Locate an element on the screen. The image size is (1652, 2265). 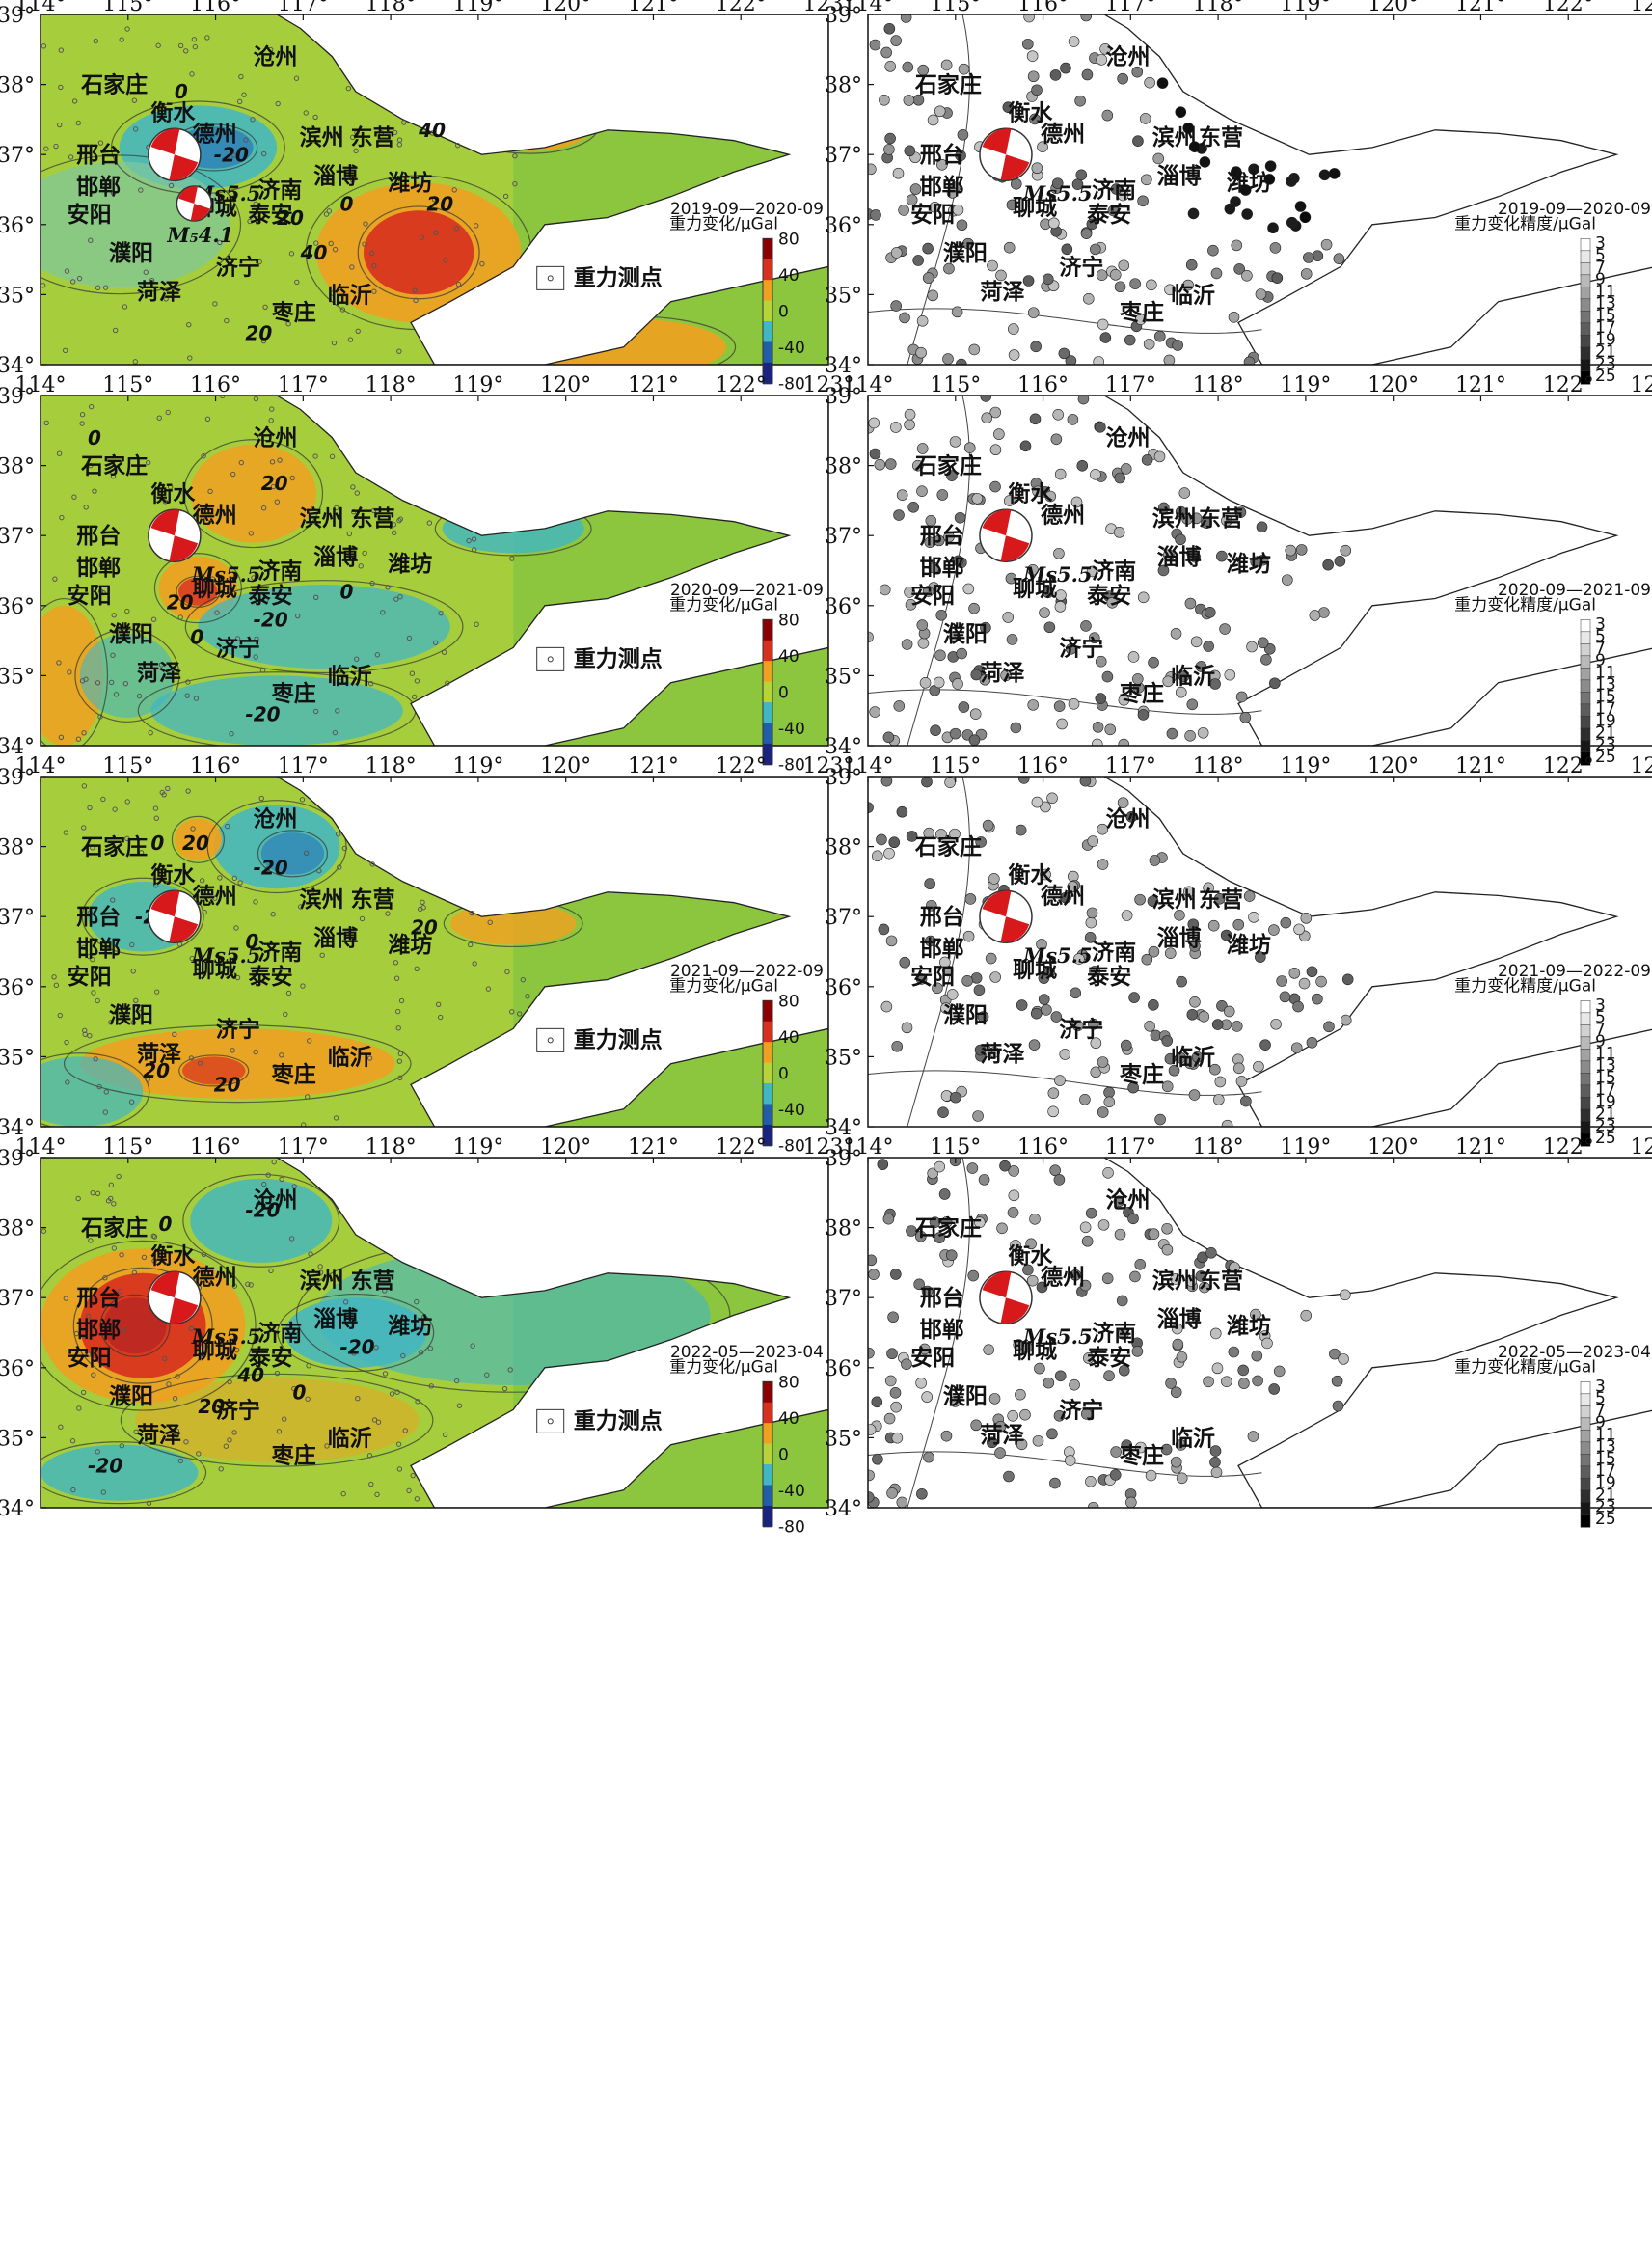
gravity-field is located at coordinates (434, 952).